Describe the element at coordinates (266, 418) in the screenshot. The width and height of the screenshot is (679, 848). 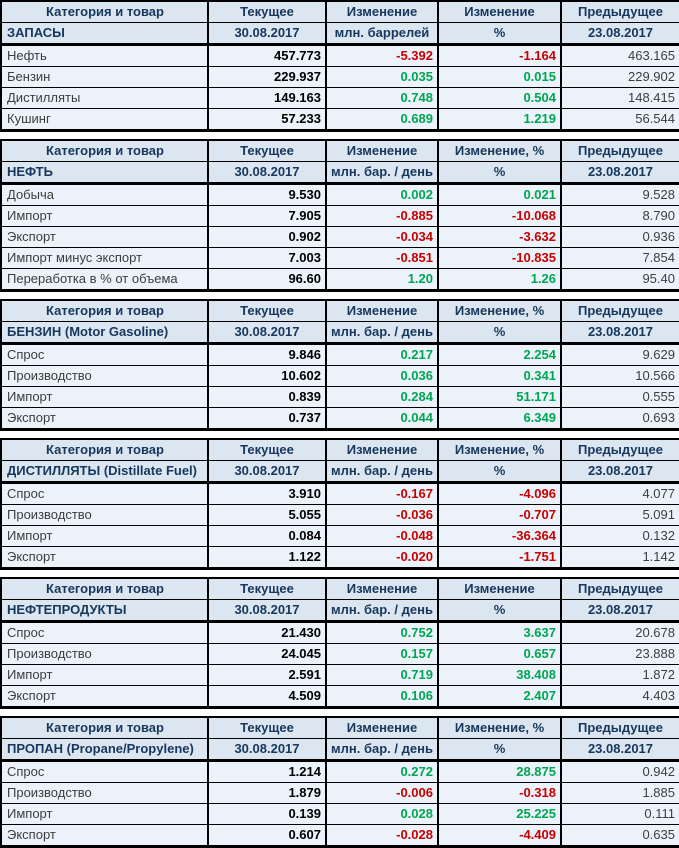
I see `current-value-cell: 0.737` at that location.